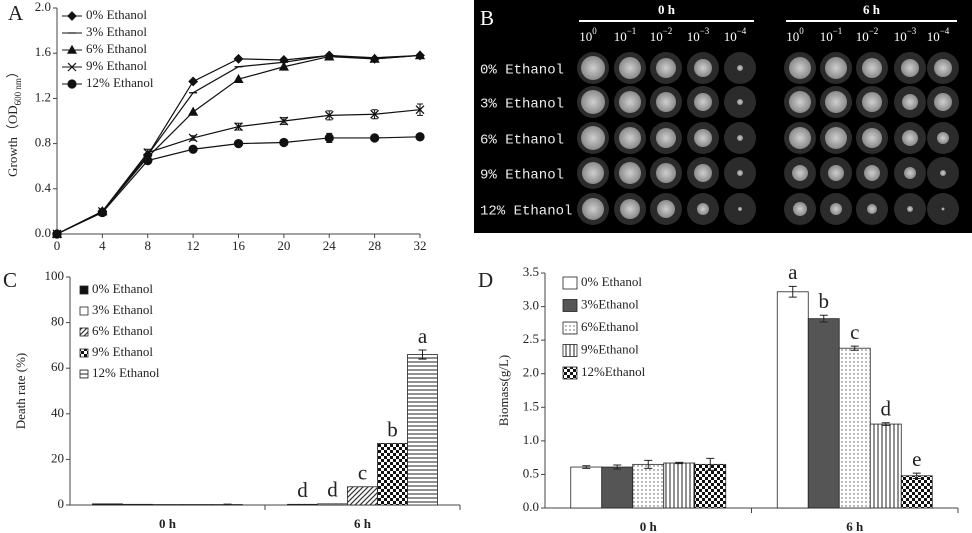 The width and height of the screenshot is (972, 533). Describe the element at coordinates (57, 321) in the screenshot. I see `y-tick-label: 80` at that location.